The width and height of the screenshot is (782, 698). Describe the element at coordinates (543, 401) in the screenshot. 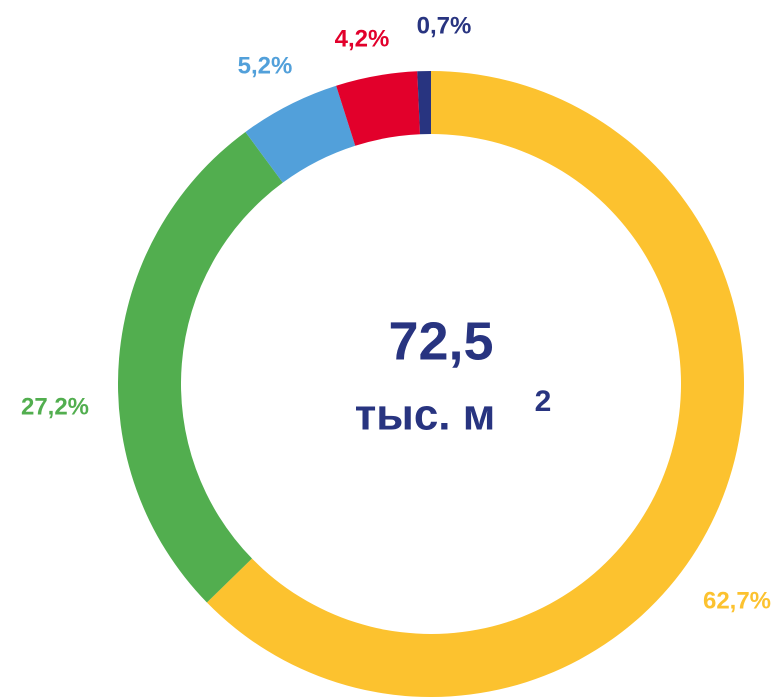

I see `center-unit-sup: 2` at that location.